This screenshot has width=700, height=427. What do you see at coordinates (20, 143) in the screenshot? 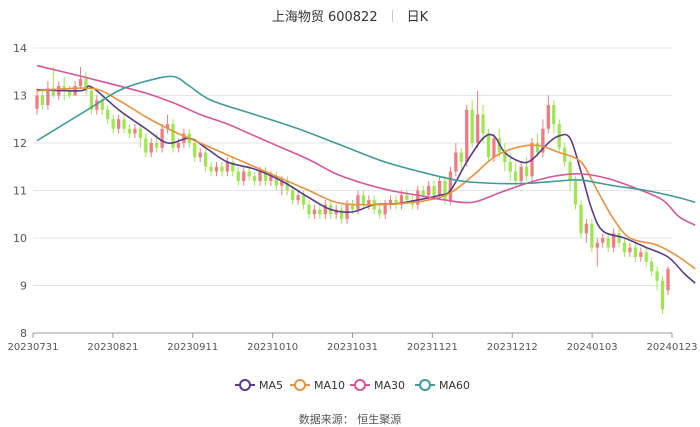
I see `y-tick-label: 12` at bounding box center [20, 143].